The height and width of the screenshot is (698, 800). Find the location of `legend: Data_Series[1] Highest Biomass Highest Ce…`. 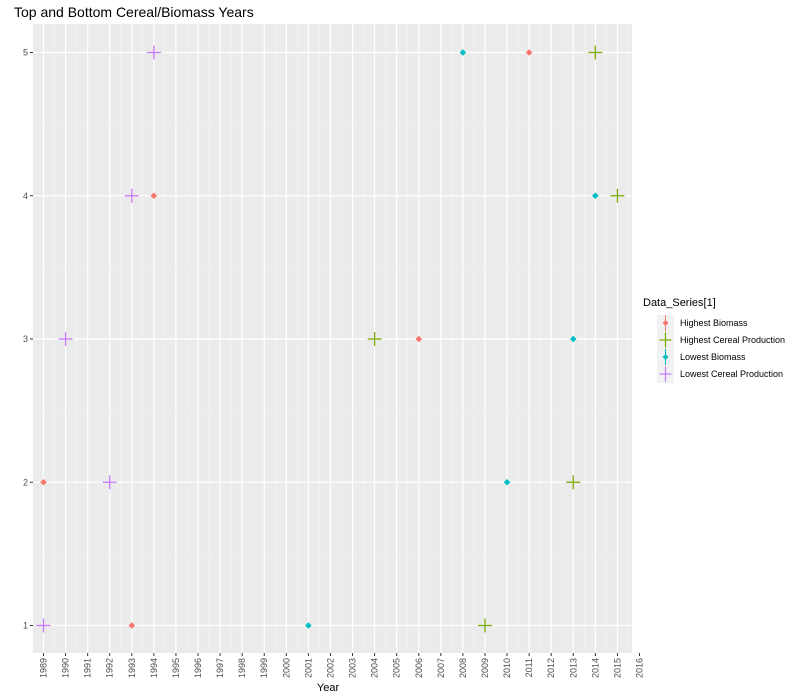

legend: Data_Series[1] Highest Biomass Highest Ce… is located at coordinates (714, 340).